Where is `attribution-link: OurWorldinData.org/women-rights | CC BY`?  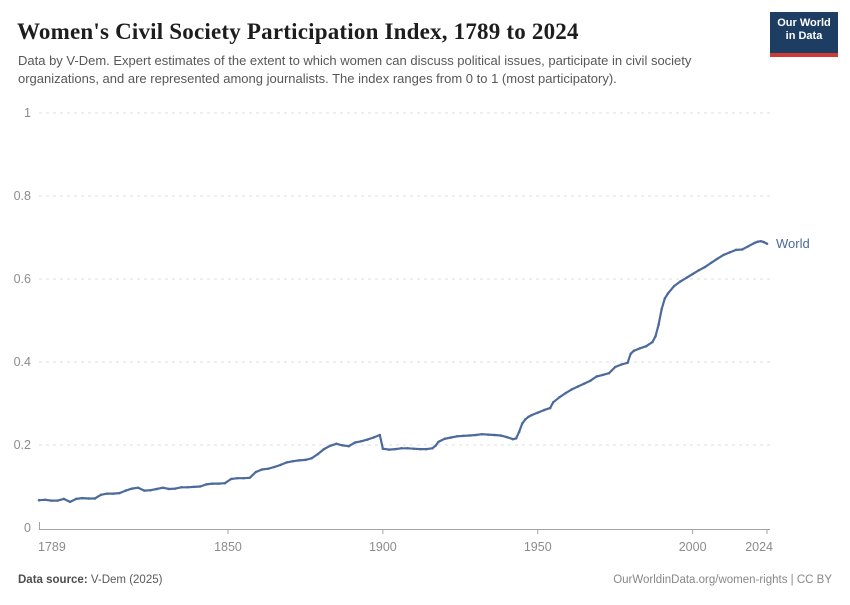
attribution-link: OurWorldinData.org/women-rights | CC BY is located at coordinates (722, 580).